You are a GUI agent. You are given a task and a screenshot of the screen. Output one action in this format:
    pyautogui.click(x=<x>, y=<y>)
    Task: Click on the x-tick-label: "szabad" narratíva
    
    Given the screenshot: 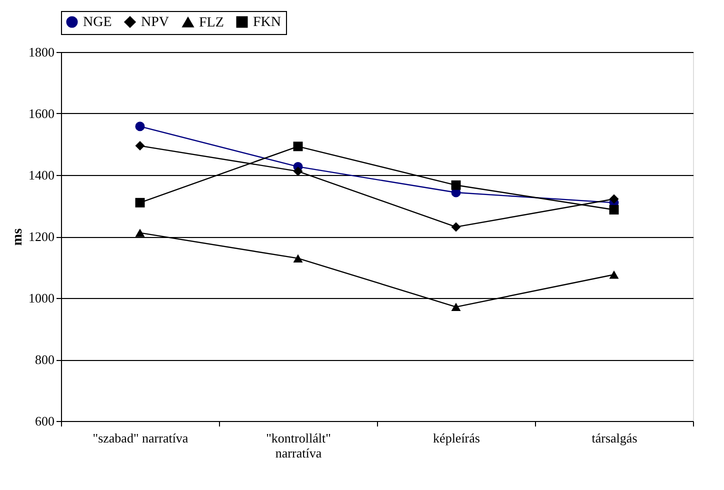 What is the action you would take?
    pyautogui.click(x=140, y=438)
    